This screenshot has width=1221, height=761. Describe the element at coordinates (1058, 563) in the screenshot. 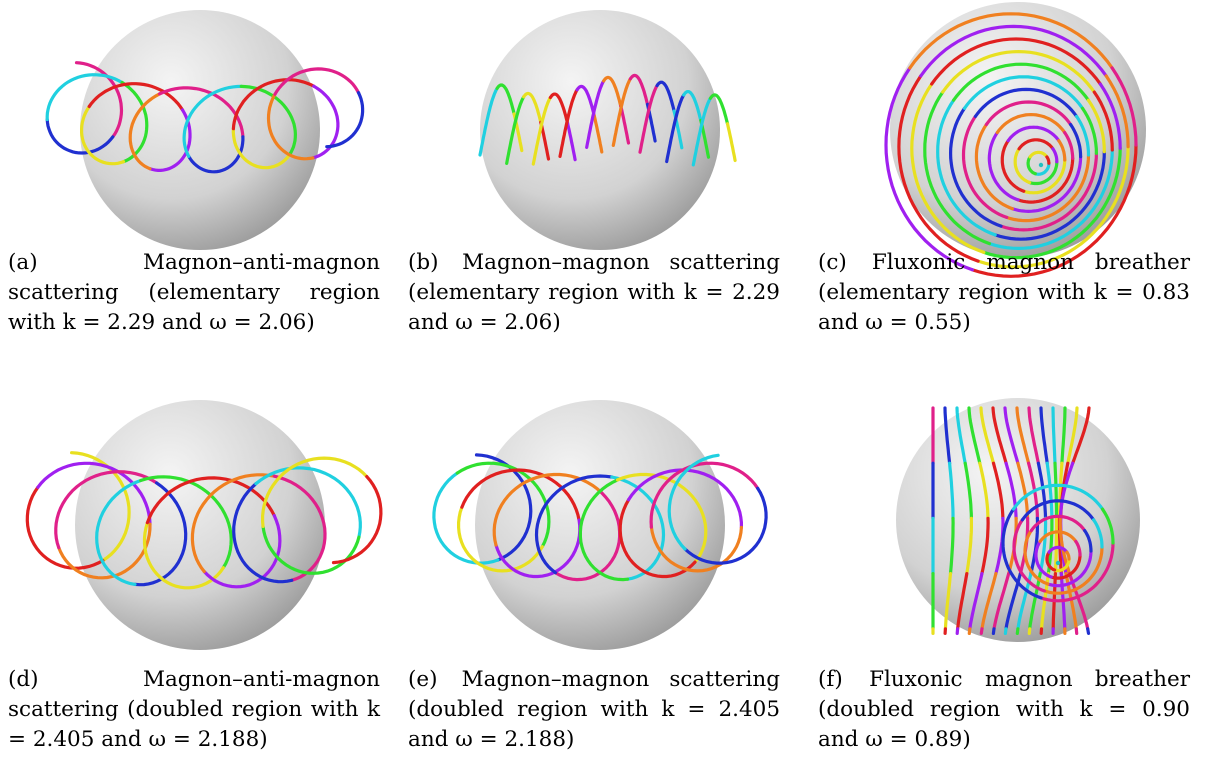

I see `pole-marker` at that location.